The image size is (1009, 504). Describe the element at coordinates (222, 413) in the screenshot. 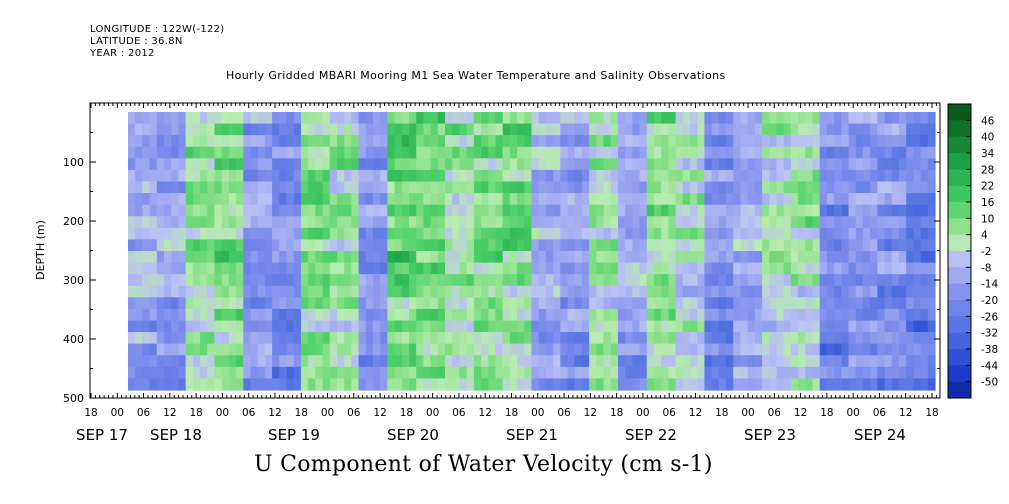

I see `x-hour-label: 00` at that location.